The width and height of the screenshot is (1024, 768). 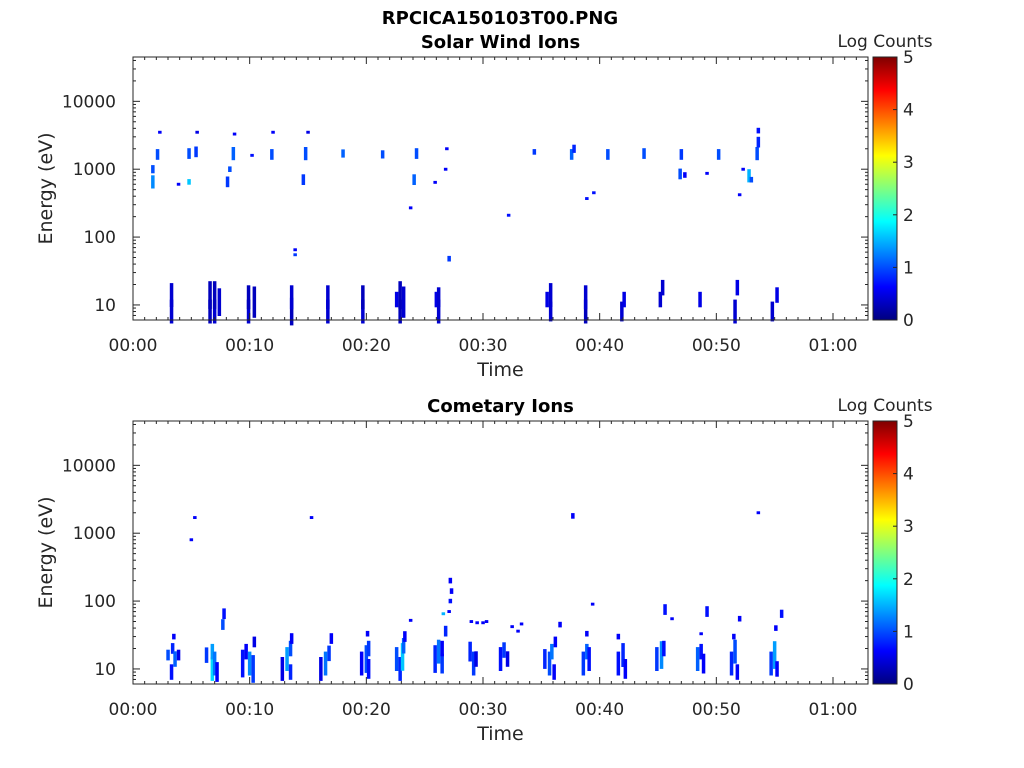 I want to click on panel-title: Cometary Ions, so click(x=500, y=406).